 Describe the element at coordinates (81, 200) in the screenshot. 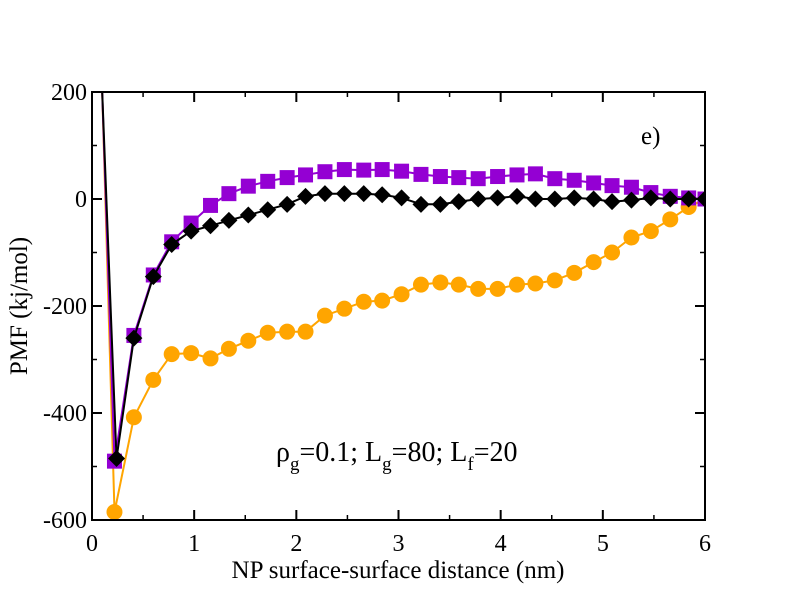

I see `y-tick-label: 0` at that location.